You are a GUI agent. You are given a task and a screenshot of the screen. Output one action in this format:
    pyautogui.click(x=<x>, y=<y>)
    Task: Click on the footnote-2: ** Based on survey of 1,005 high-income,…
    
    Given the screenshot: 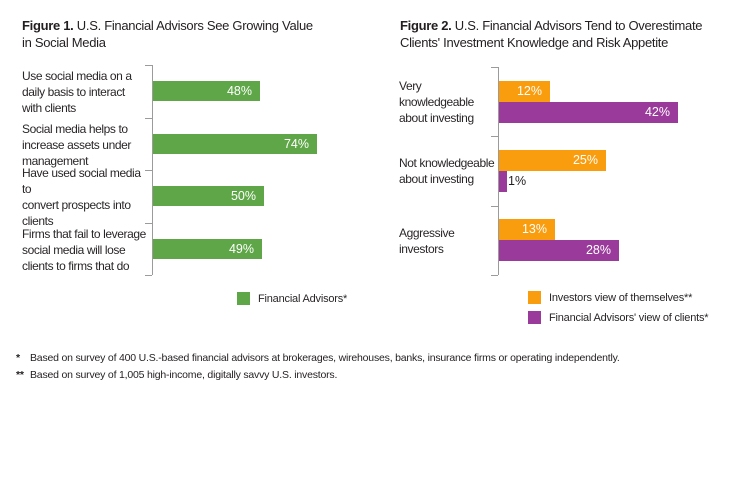 What is the action you would take?
    pyautogui.click(x=318, y=375)
    